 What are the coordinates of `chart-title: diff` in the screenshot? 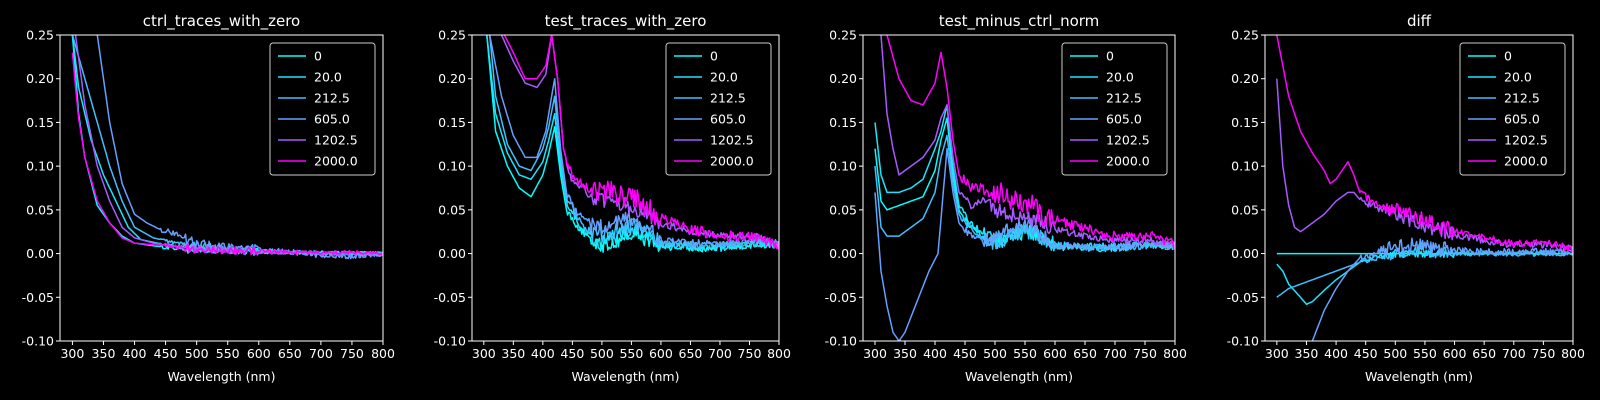 It's located at (1419, 21).